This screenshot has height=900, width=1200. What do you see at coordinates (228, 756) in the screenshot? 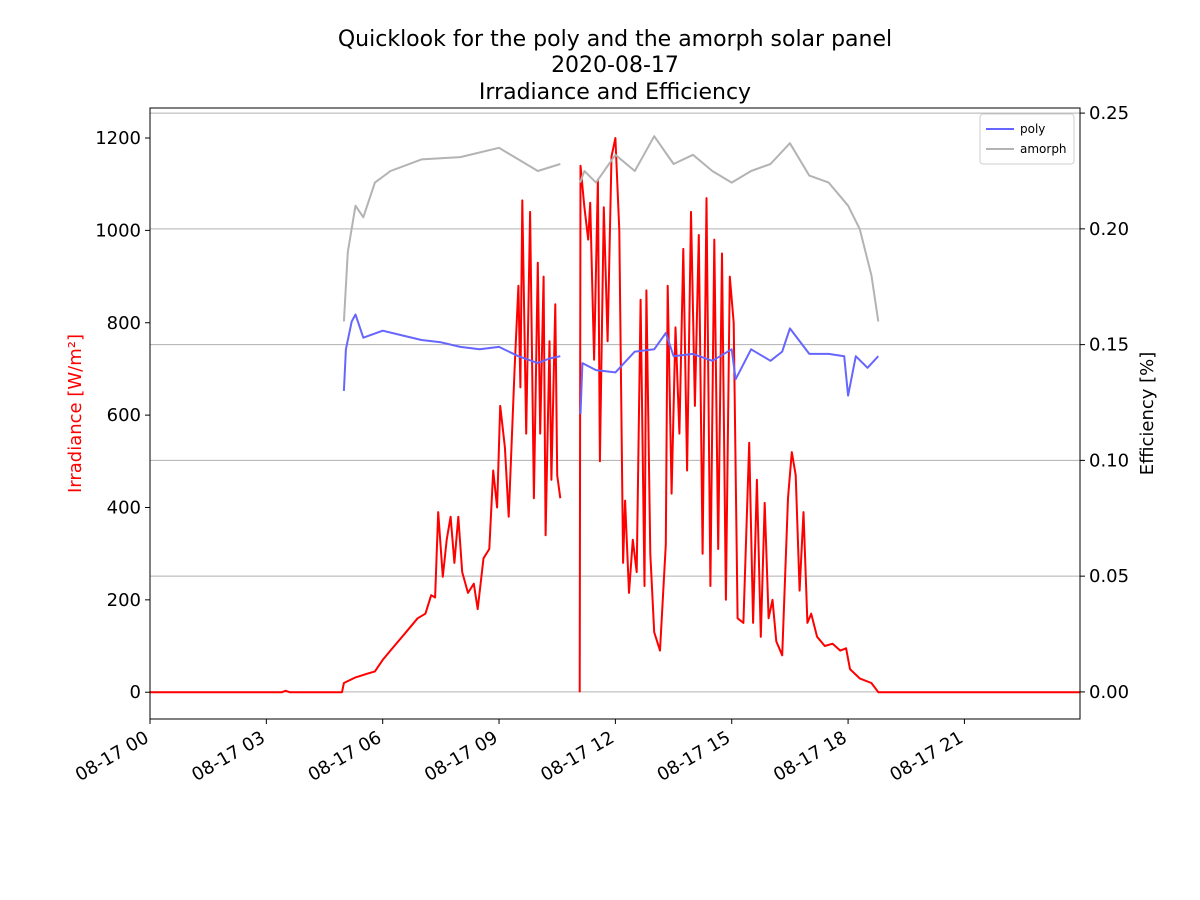
I see `x-tick-label: 08-17 03` at bounding box center [228, 756].